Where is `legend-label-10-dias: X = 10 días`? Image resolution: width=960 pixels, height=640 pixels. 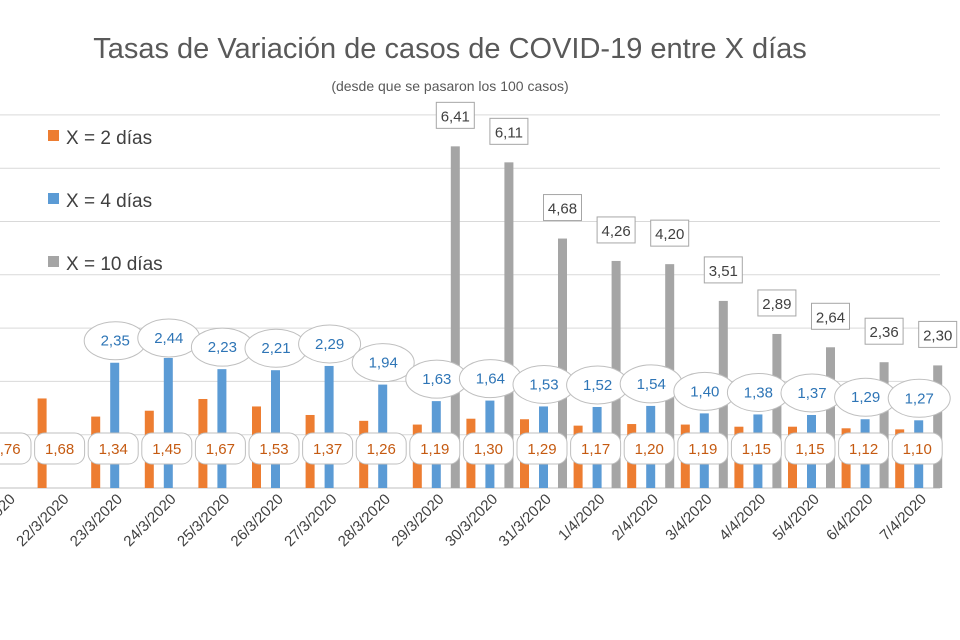
legend-label-10-dias: X = 10 días is located at coordinates (114, 264).